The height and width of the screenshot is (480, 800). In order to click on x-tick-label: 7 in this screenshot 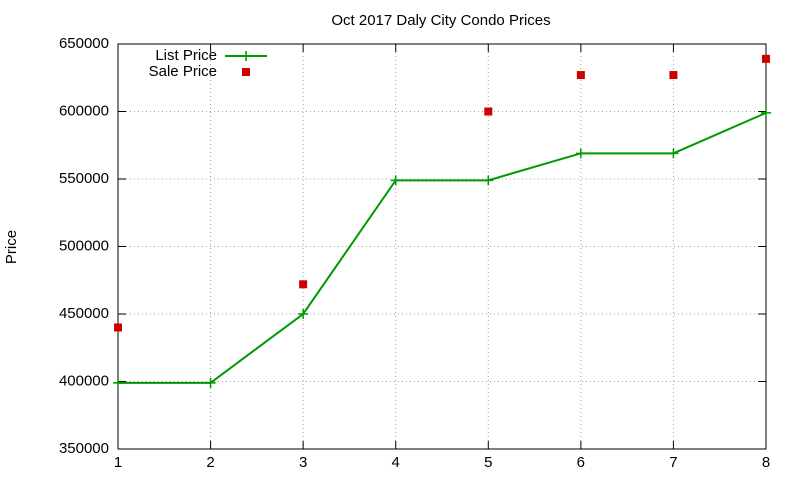, I will do `click(673, 462)`.